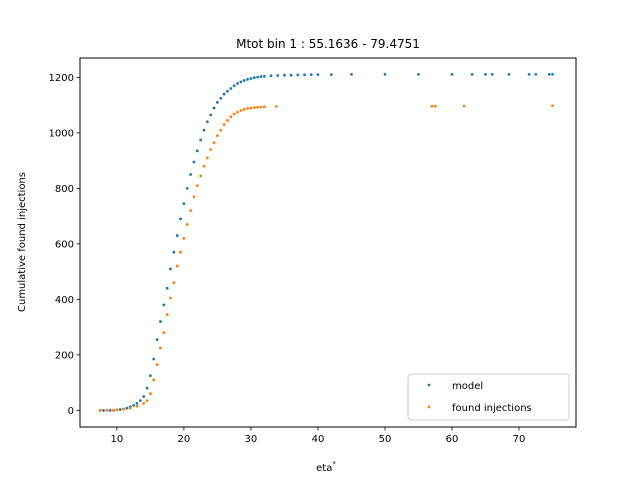 The width and height of the screenshot is (640, 480). What do you see at coordinates (251, 439) in the screenshot?
I see `x-tick-label: 30` at bounding box center [251, 439].